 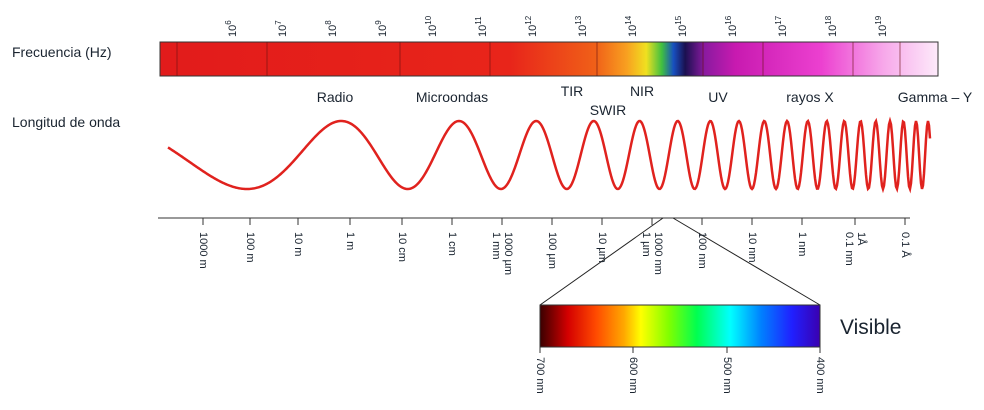 I want to click on visible-tick-label: 500 nm, so click(x=727, y=375).